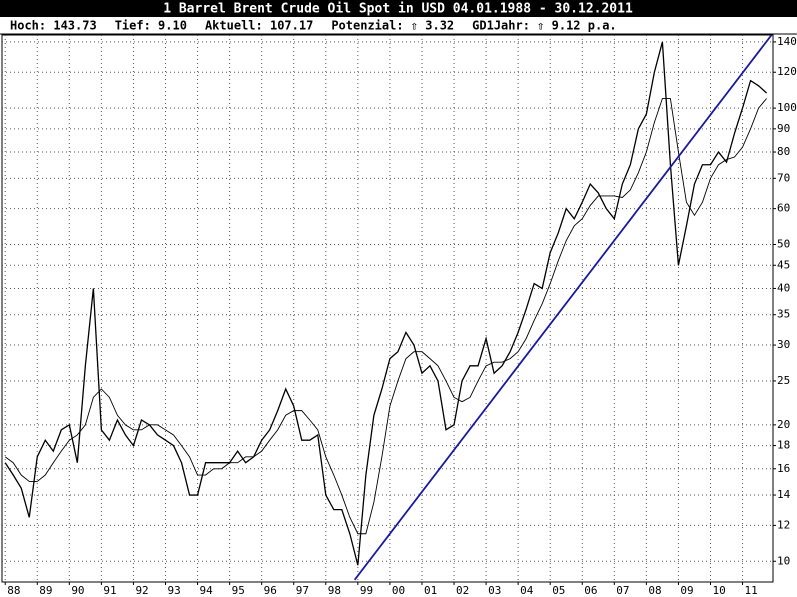  Describe the element at coordinates (783, 208) in the screenshot. I see `y-tick-label: 60` at that location.